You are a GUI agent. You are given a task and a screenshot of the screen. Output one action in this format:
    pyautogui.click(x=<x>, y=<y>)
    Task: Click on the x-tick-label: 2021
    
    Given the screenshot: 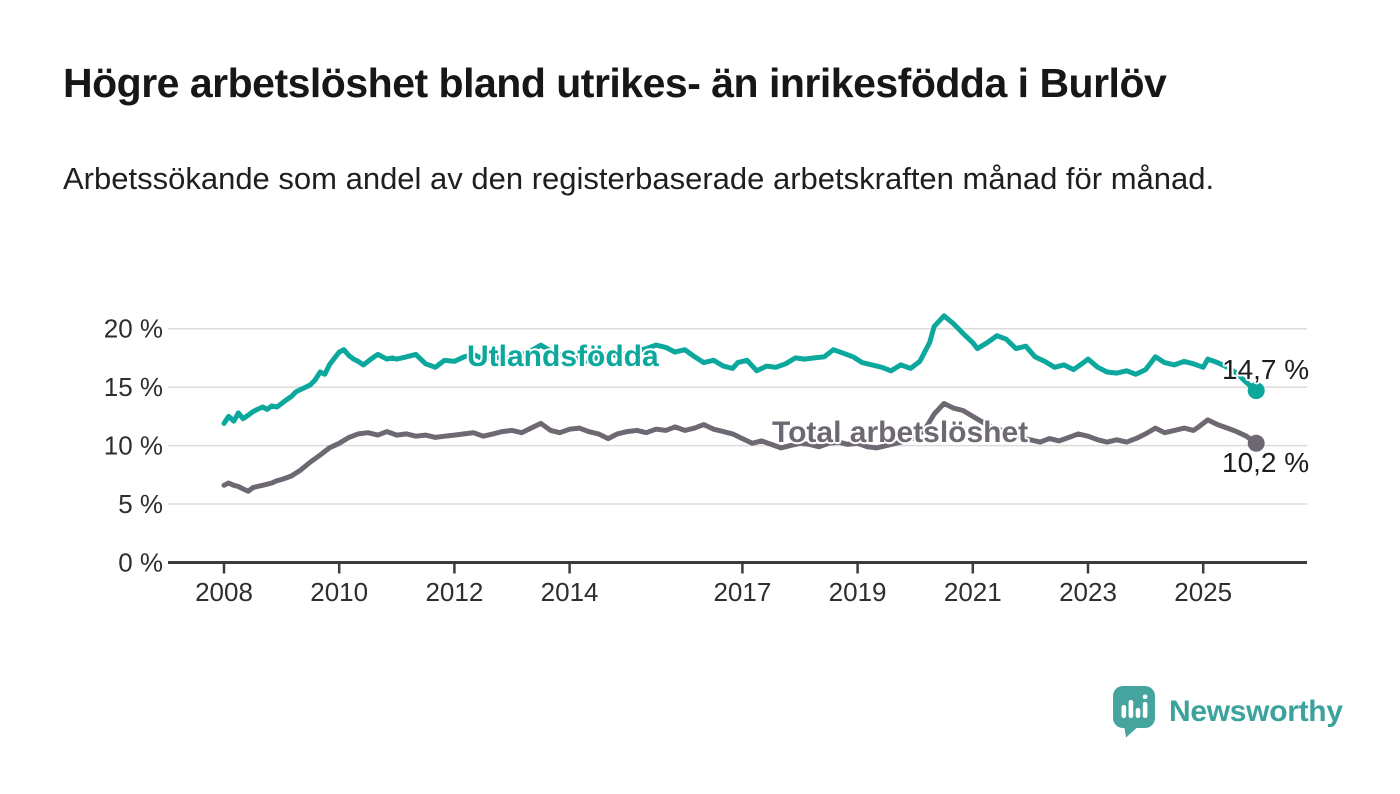 What is the action you would take?
    pyautogui.click(x=973, y=592)
    